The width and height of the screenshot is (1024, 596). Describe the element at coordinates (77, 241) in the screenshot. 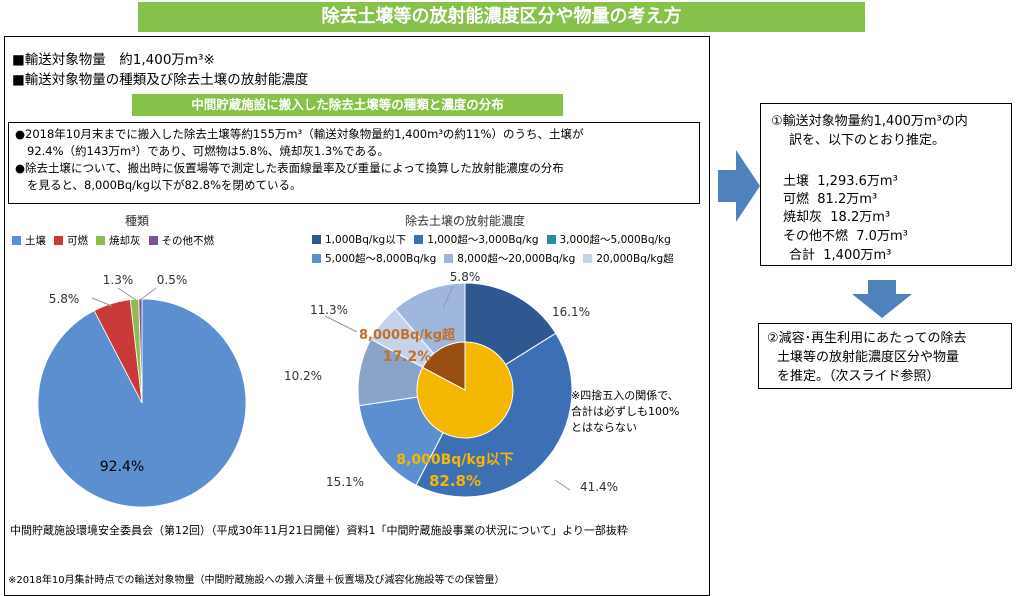

I see `legend-label: 可燃` at that location.